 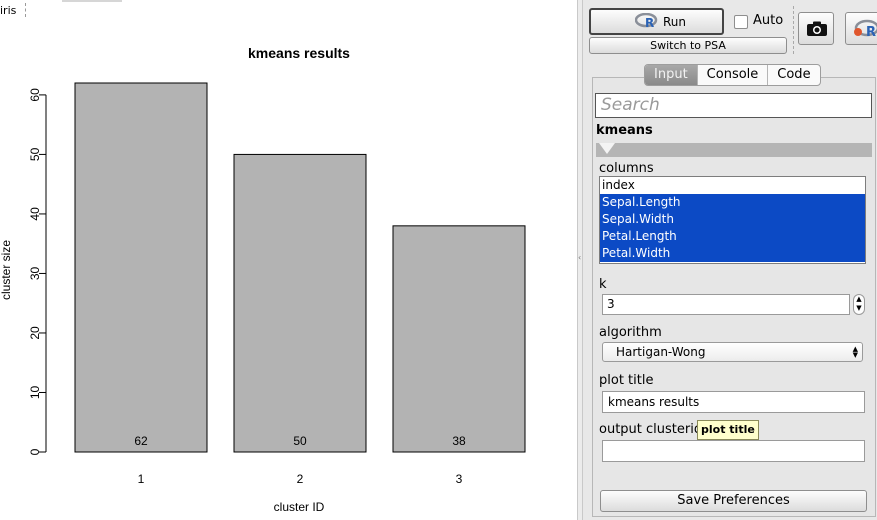 What do you see at coordinates (688, 45) in the screenshot?
I see `switch-to-psa-button: Switch to PSA` at bounding box center [688, 45].